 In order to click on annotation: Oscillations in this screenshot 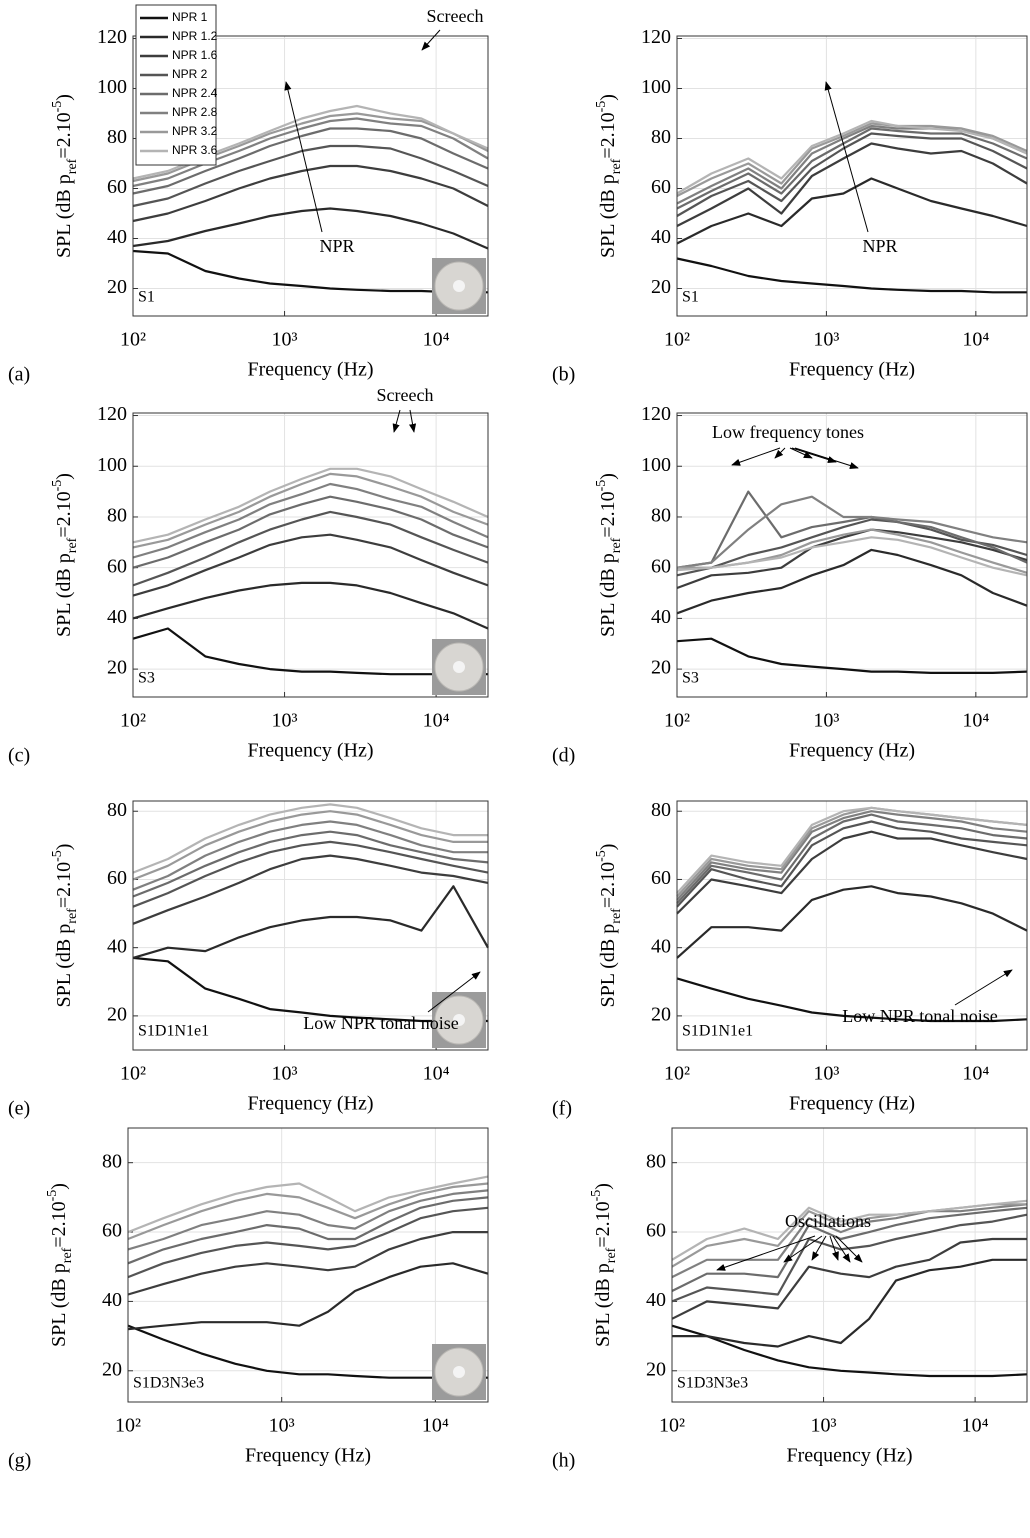, I will do `click(828, 1221)`.